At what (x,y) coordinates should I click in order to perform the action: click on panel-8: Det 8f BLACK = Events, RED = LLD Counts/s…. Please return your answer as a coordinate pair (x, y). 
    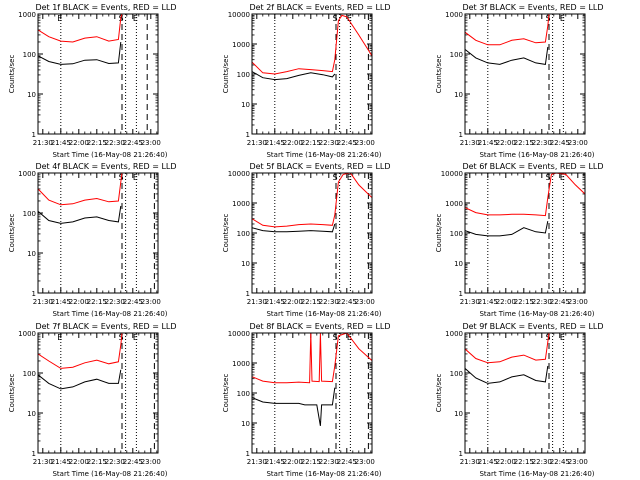
    Looking at the image, I should click on (306, 400).